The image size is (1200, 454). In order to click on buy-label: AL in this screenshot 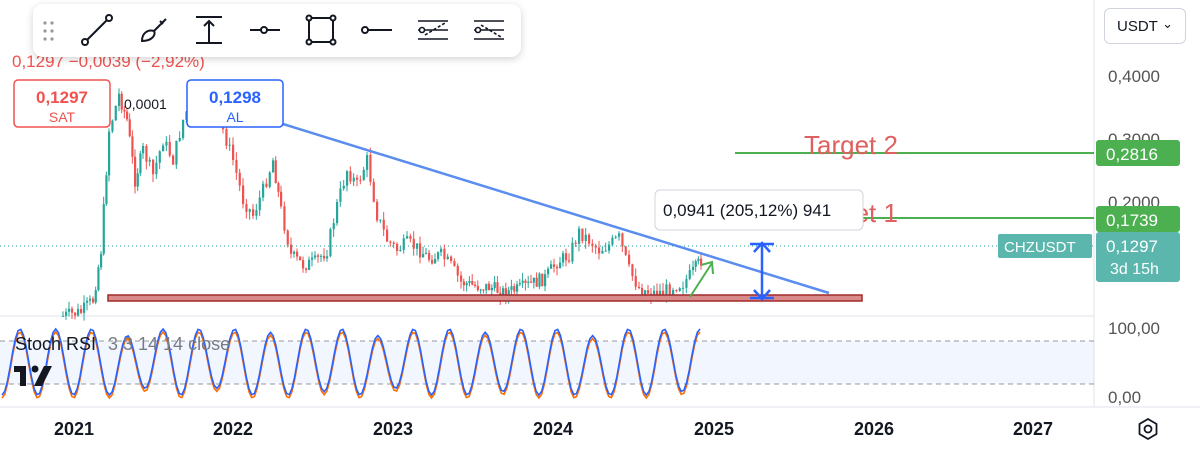, I will do `click(234, 117)`.